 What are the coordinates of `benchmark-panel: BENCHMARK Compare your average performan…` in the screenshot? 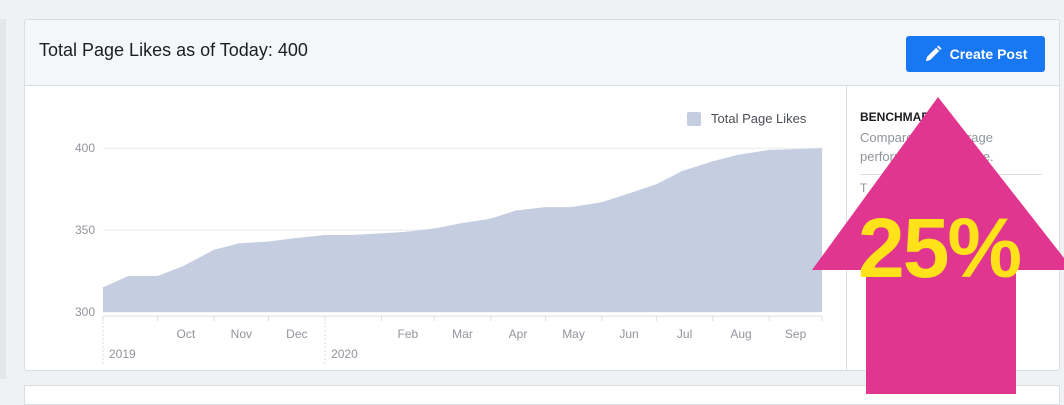 It's located at (955, 152).